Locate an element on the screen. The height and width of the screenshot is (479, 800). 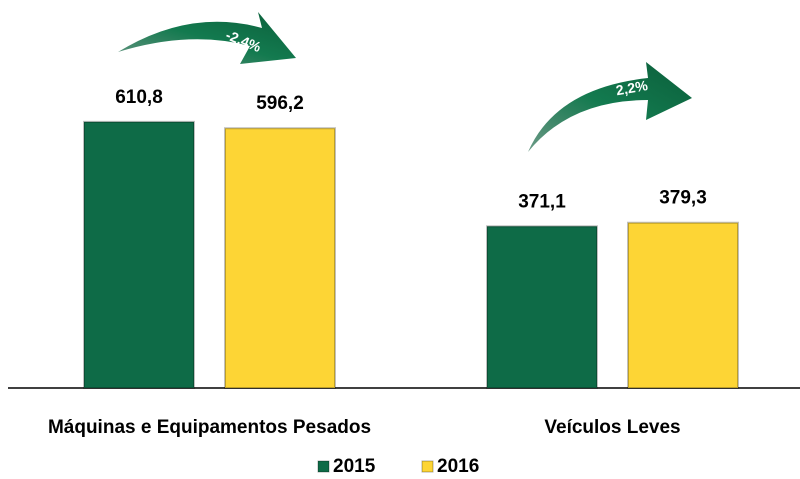
value-label: 379,3 is located at coordinates (683, 198).